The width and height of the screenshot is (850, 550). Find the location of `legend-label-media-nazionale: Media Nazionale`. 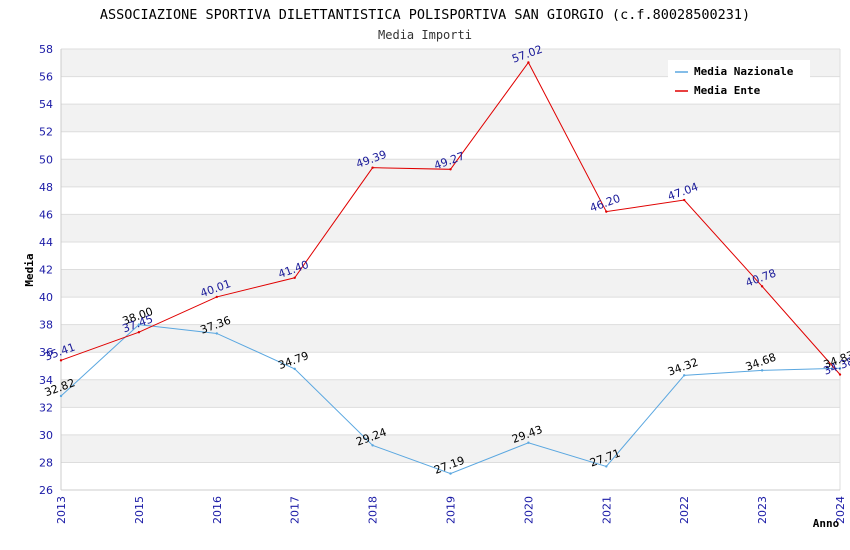

legend-label-media-nazionale: Media Nazionale is located at coordinates (744, 71).